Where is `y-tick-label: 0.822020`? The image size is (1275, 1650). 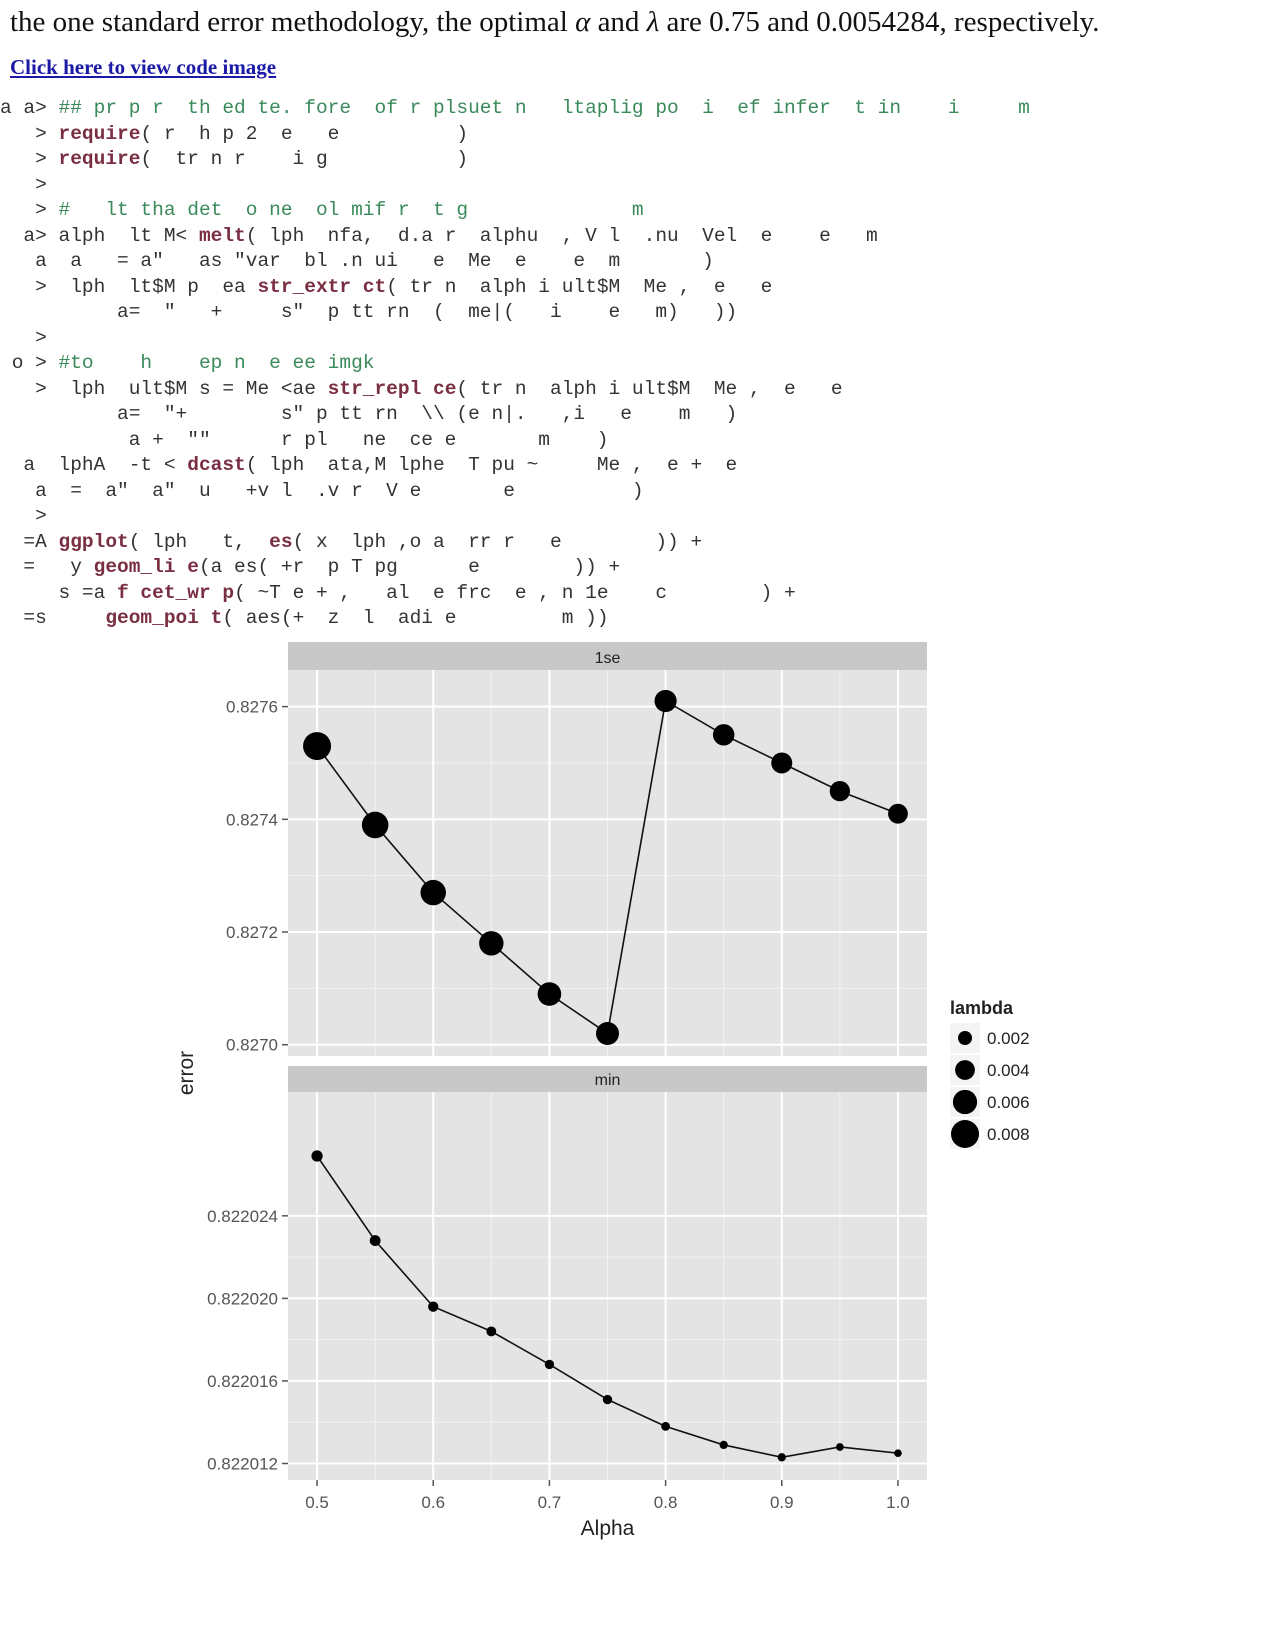 y-tick-label: 0.822020 is located at coordinates (242, 1298).